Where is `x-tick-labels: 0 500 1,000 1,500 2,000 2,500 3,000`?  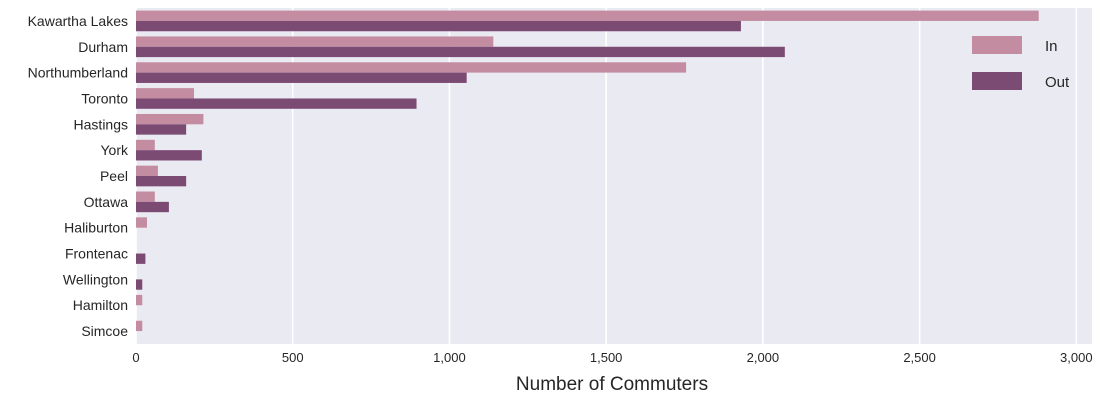
x-tick-labels: 0 500 1,000 1,500 2,000 2,500 3,000 is located at coordinates (612, 357).